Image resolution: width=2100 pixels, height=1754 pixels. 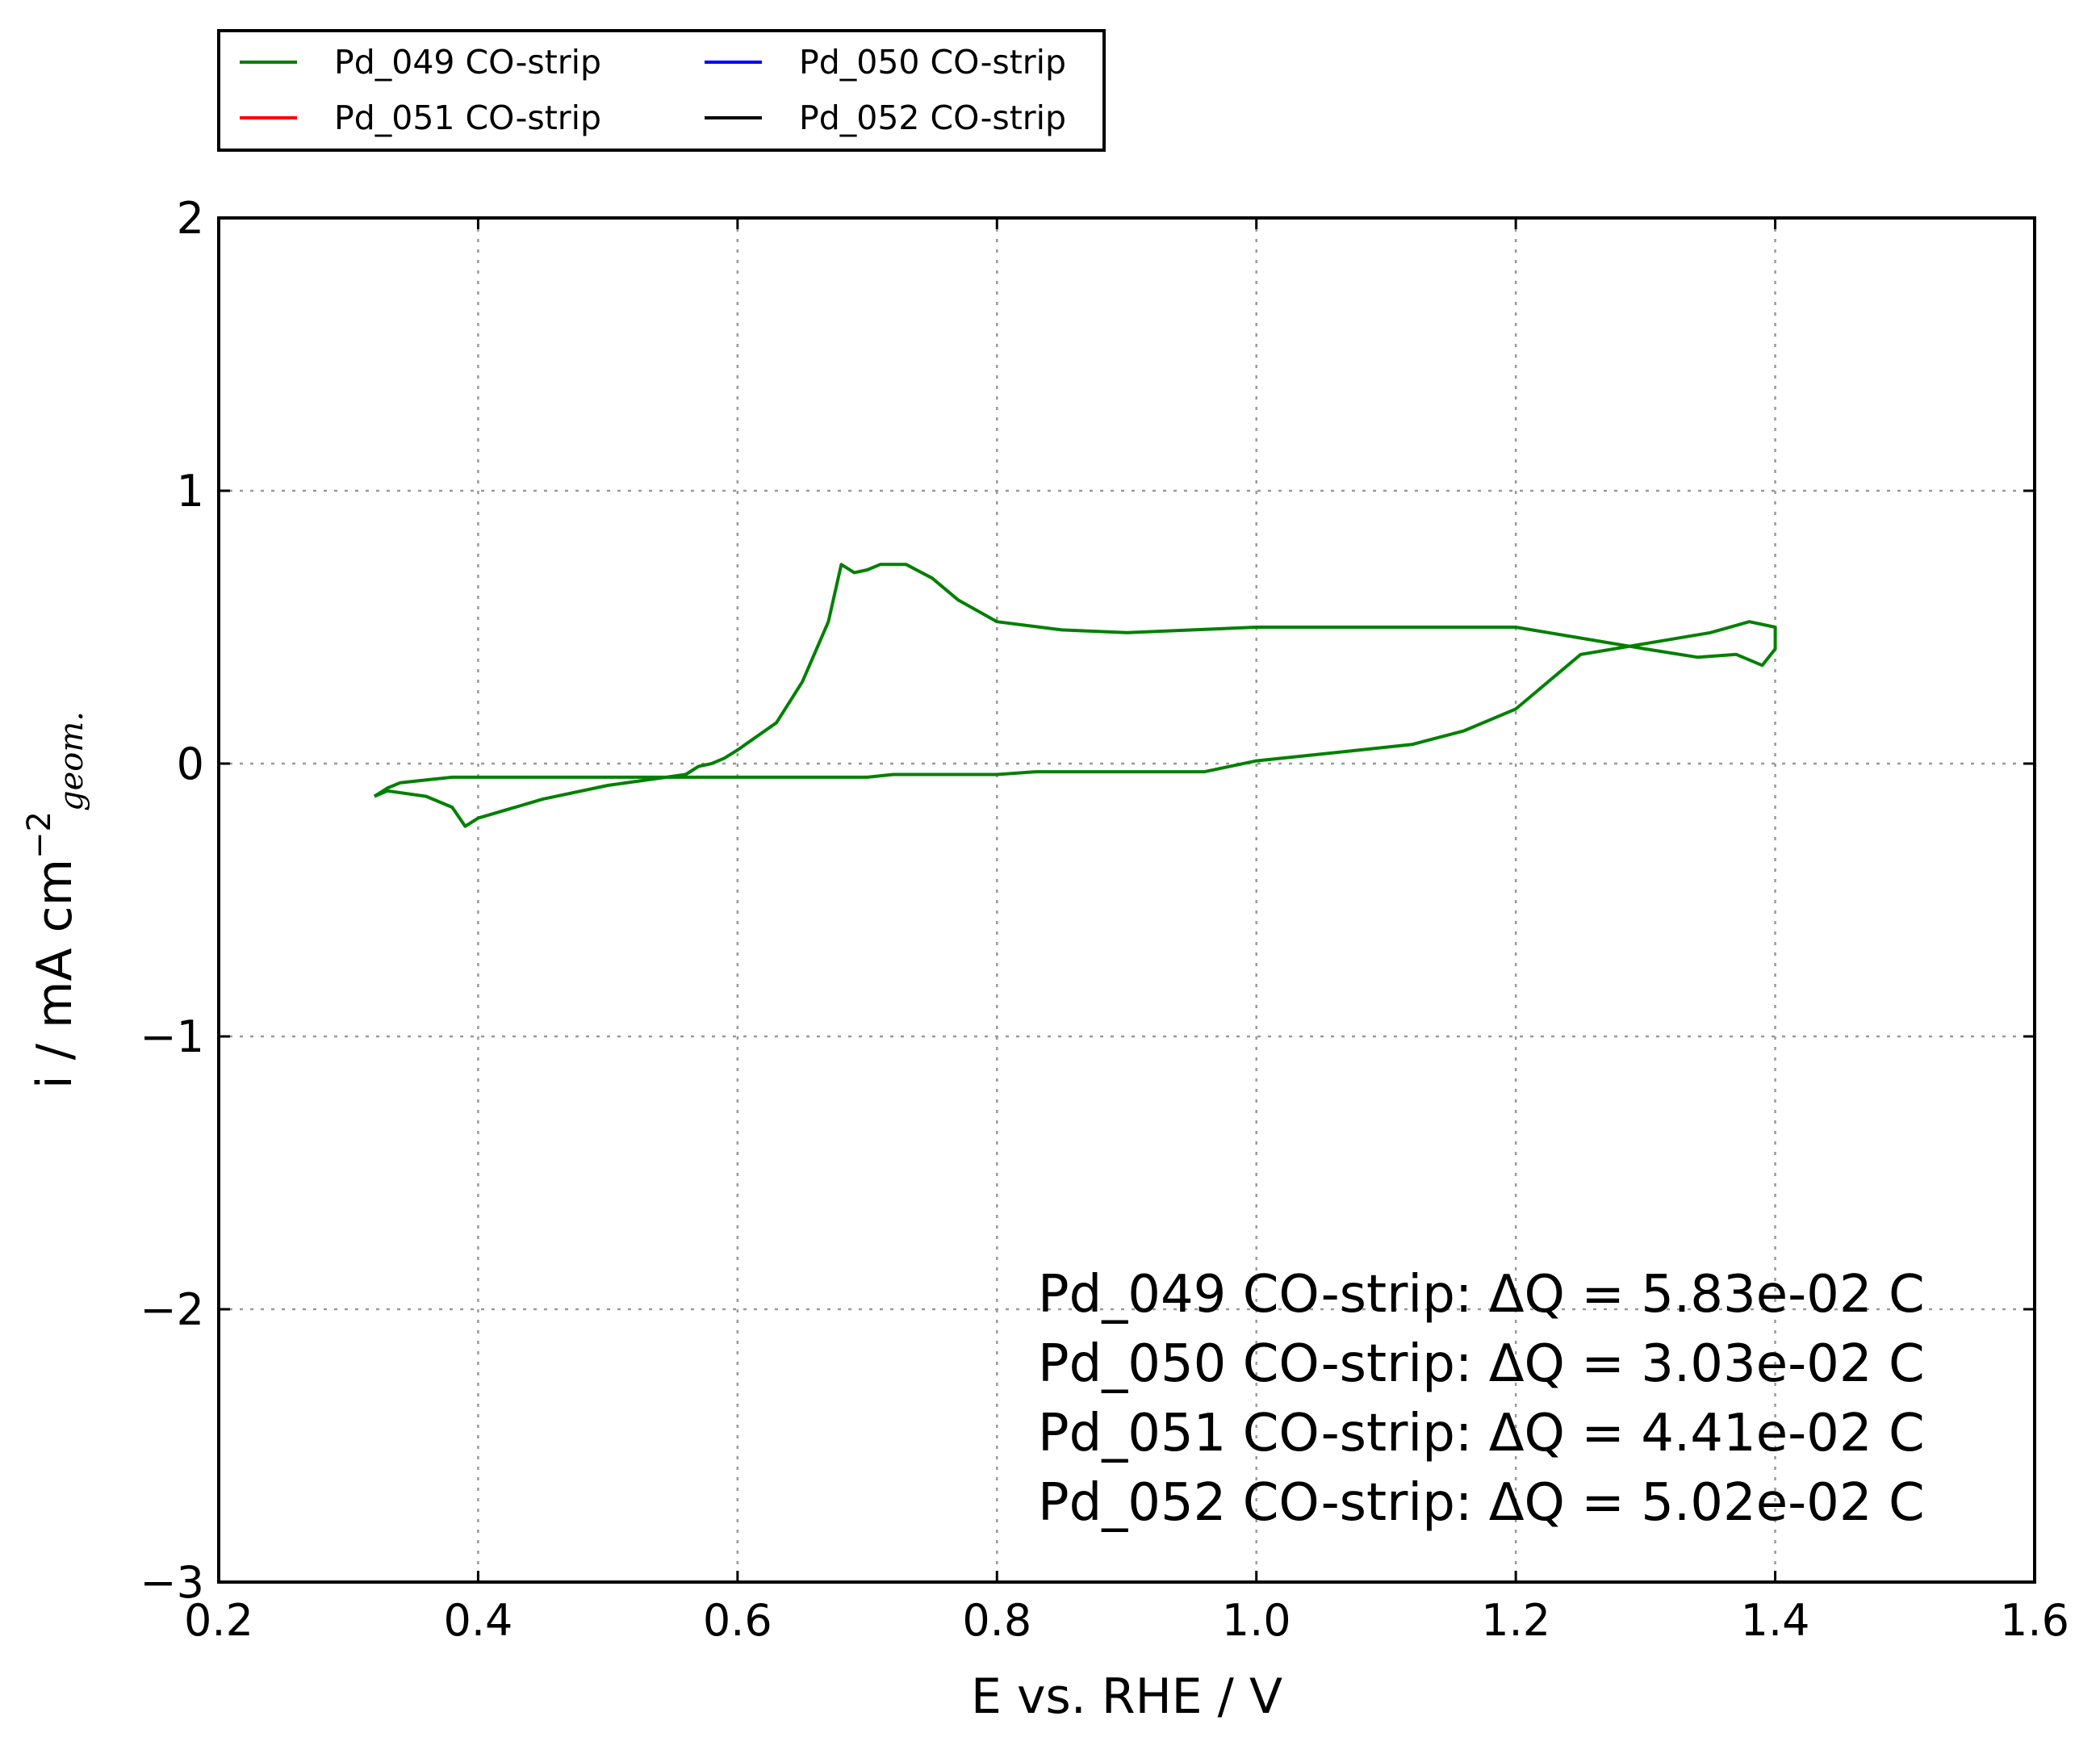 I want to click on y-tick-label: 1, so click(x=190, y=492).